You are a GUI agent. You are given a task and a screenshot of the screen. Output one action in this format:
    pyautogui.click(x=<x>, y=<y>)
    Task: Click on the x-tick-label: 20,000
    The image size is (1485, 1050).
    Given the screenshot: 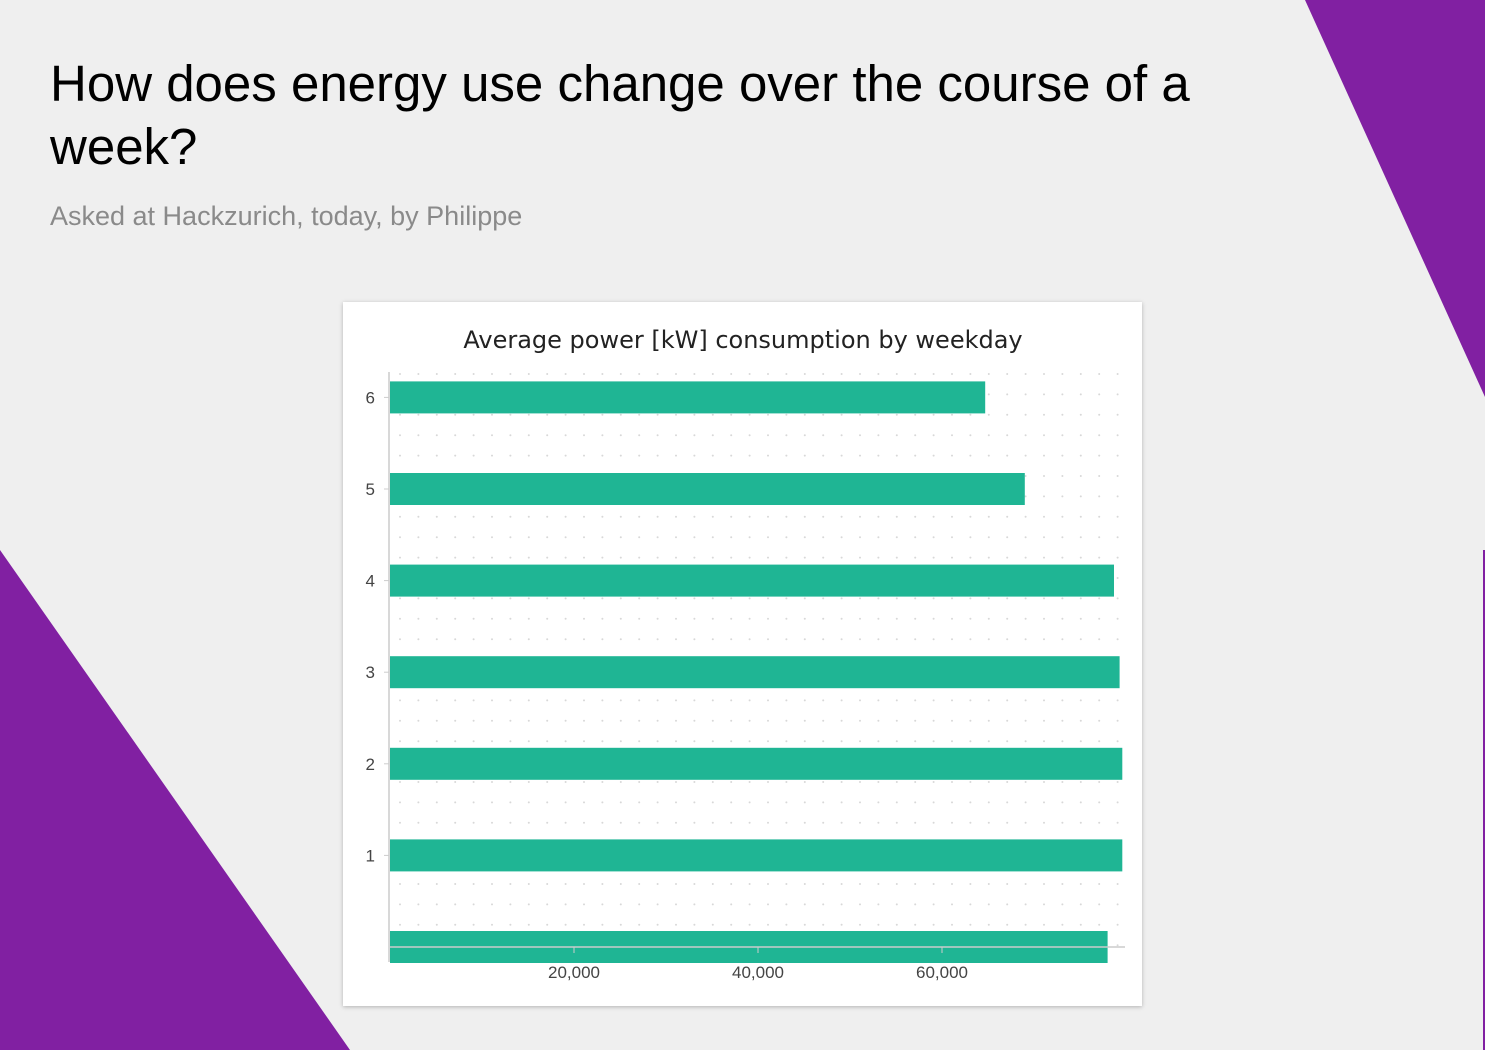 What is the action you would take?
    pyautogui.click(x=574, y=972)
    